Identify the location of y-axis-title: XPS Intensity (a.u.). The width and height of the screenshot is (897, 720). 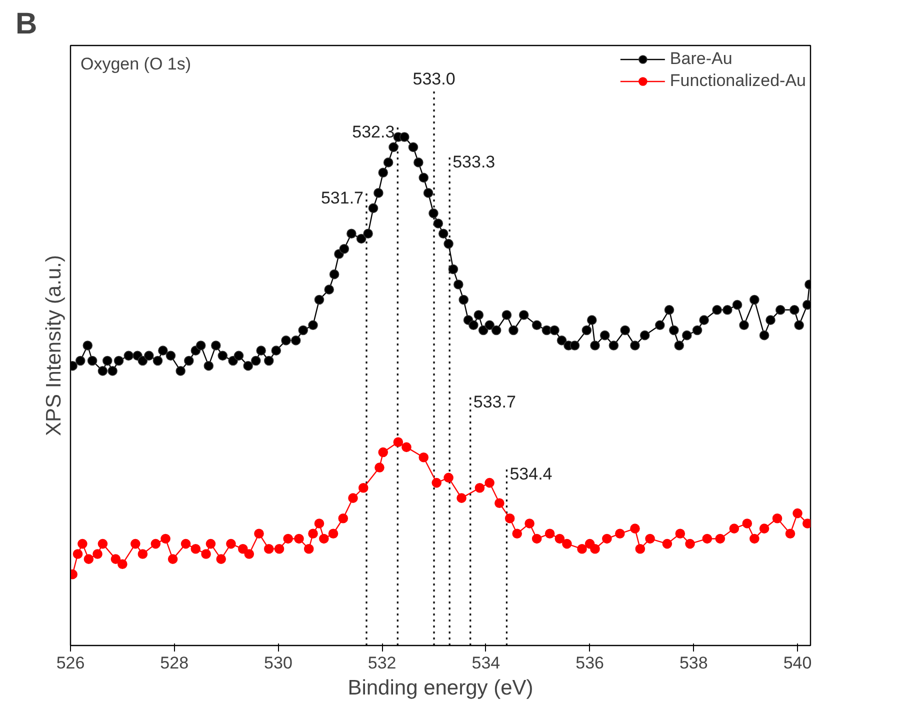
(54, 345).